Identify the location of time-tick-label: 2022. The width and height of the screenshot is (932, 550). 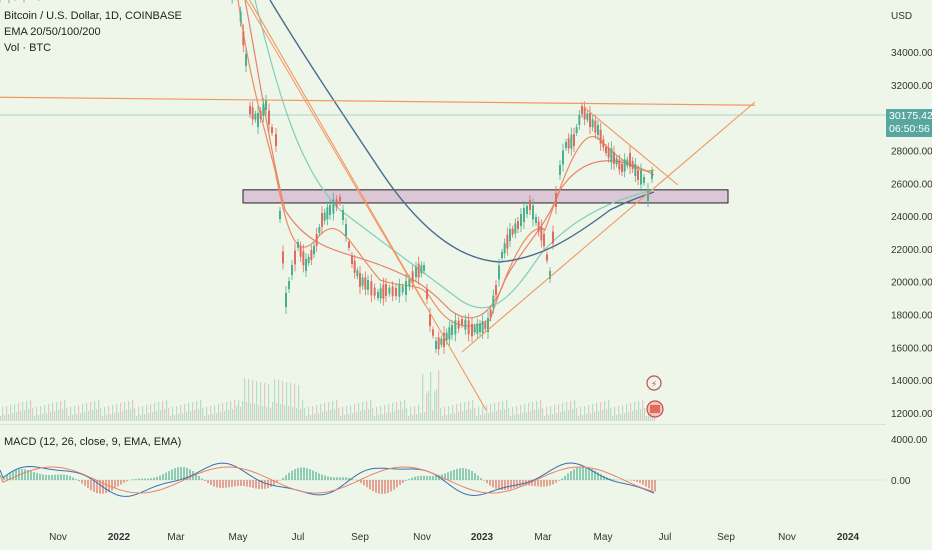
(119, 537).